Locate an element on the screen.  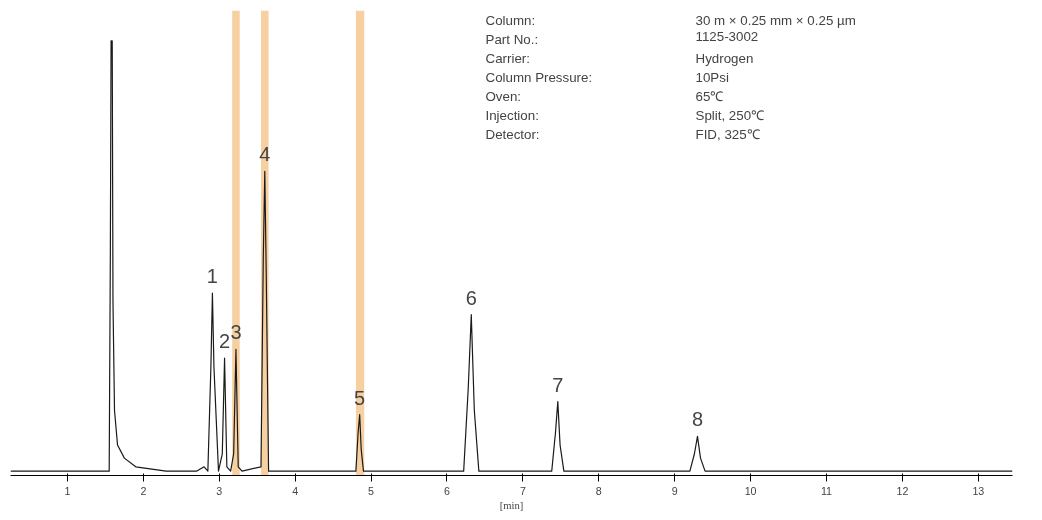
x-tick-label: 11 is located at coordinates (826, 490).